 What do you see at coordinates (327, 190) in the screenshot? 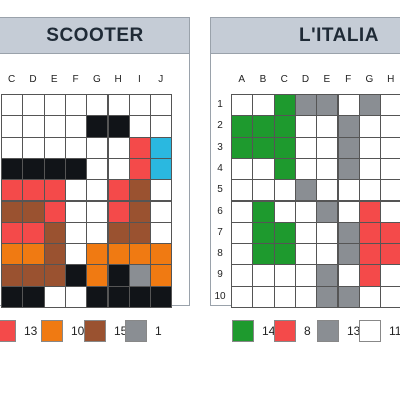
I see `italia-cell-e5` at bounding box center [327, 190].